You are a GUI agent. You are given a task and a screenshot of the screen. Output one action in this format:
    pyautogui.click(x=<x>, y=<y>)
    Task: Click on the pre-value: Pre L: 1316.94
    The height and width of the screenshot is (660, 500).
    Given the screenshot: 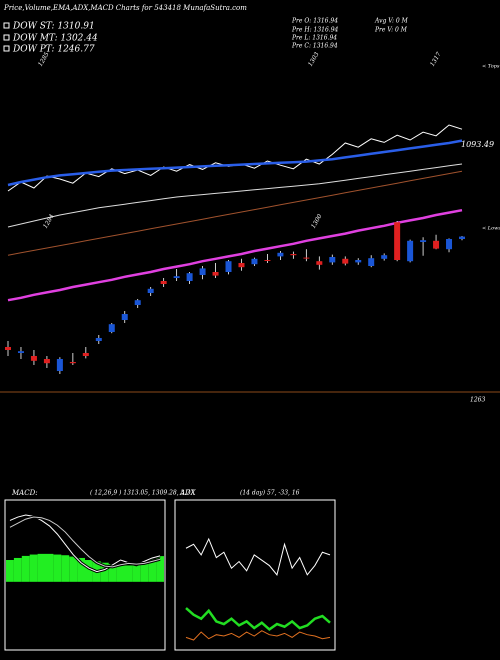 What is the action you would take?
    pyautogui.click(x=314, y=38)
    